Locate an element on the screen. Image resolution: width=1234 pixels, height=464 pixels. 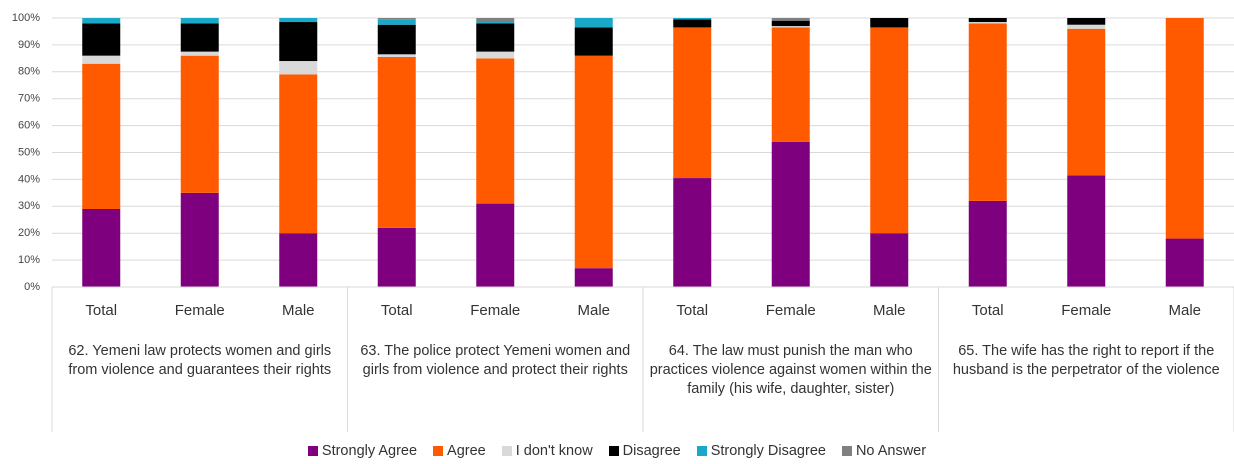
y-tick-label: 40% is located at coordinates (29, 179).